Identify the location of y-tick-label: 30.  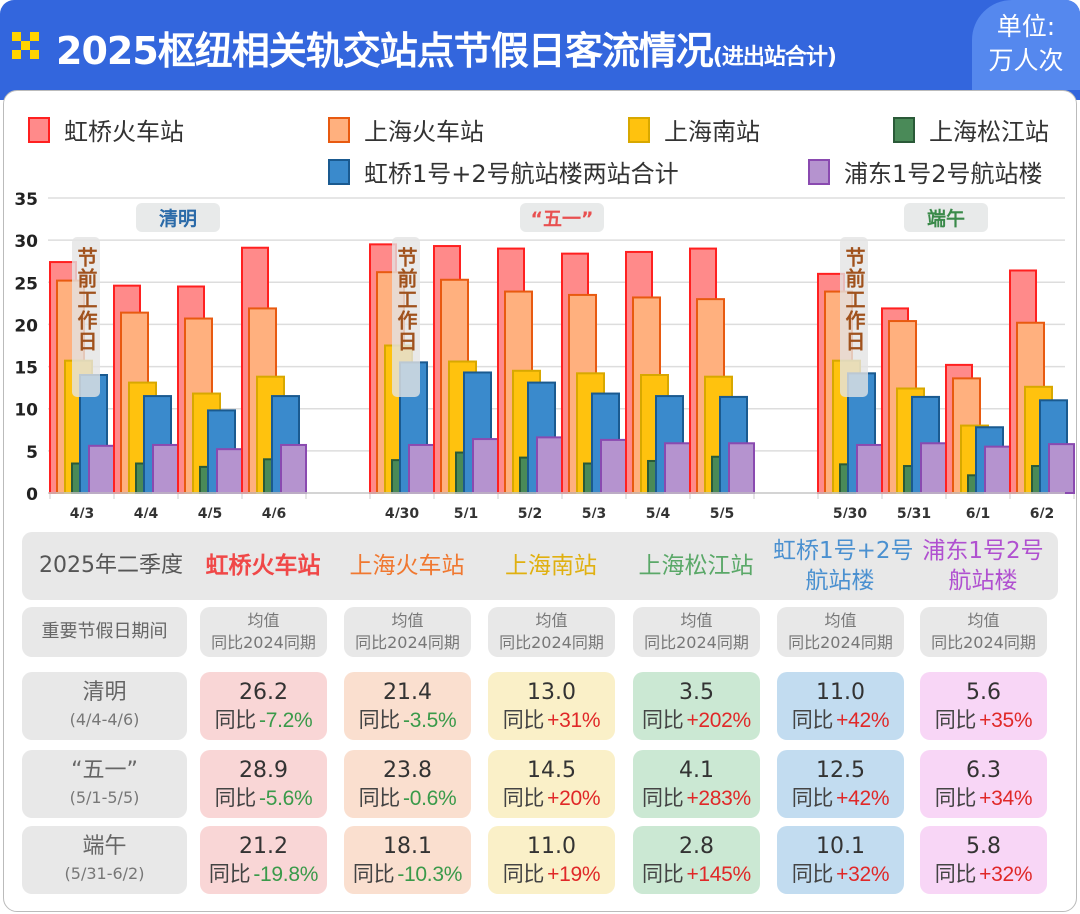
(26, 242).